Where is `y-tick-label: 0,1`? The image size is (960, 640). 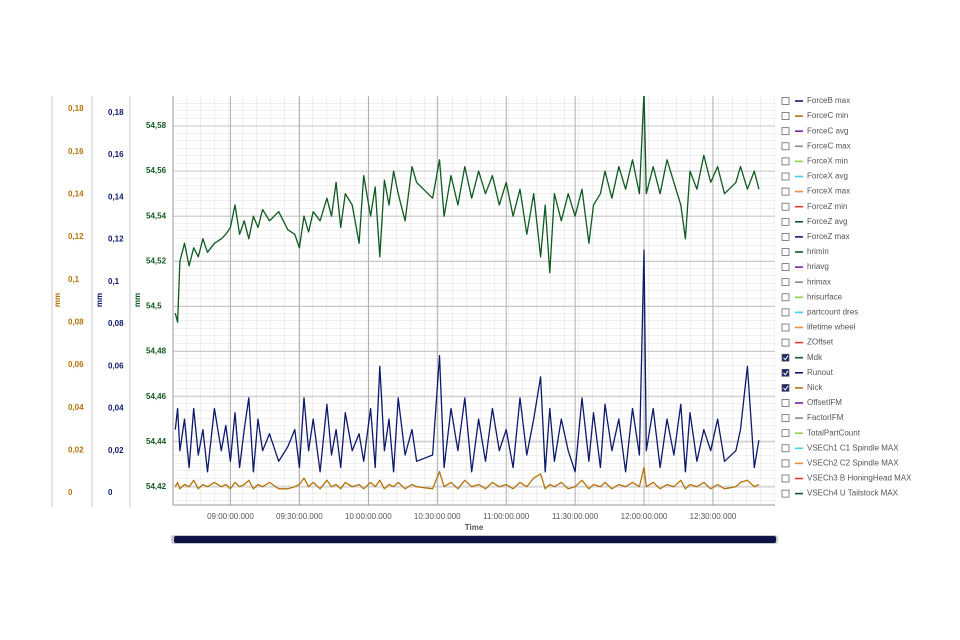 y-tick-label: 0,1 is located at coordinates (114, 281).